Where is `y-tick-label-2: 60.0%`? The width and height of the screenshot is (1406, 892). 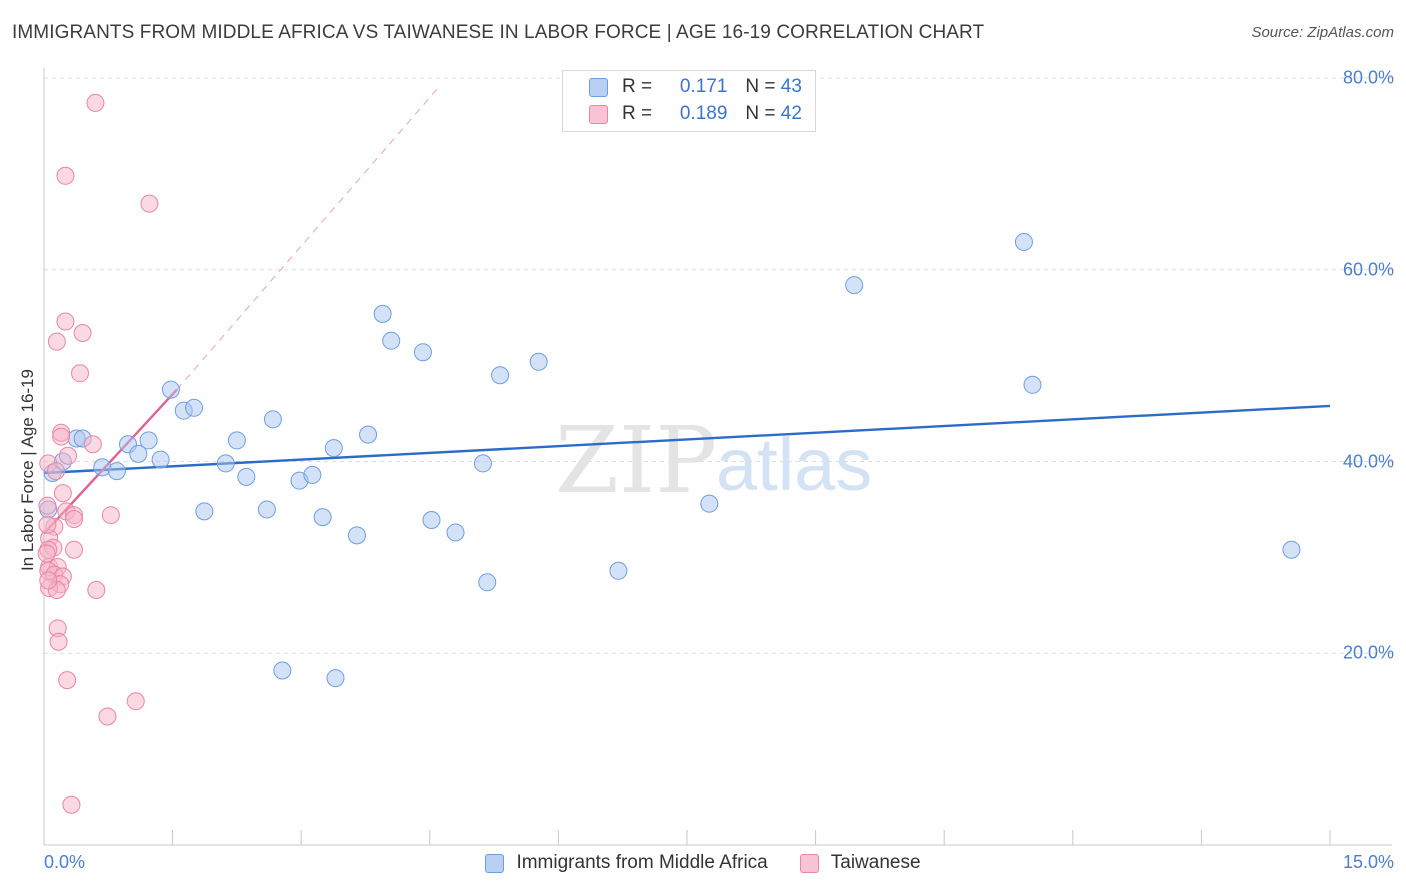 y-tick-label-2: 60.0% is located at coordinates (1368, 269).